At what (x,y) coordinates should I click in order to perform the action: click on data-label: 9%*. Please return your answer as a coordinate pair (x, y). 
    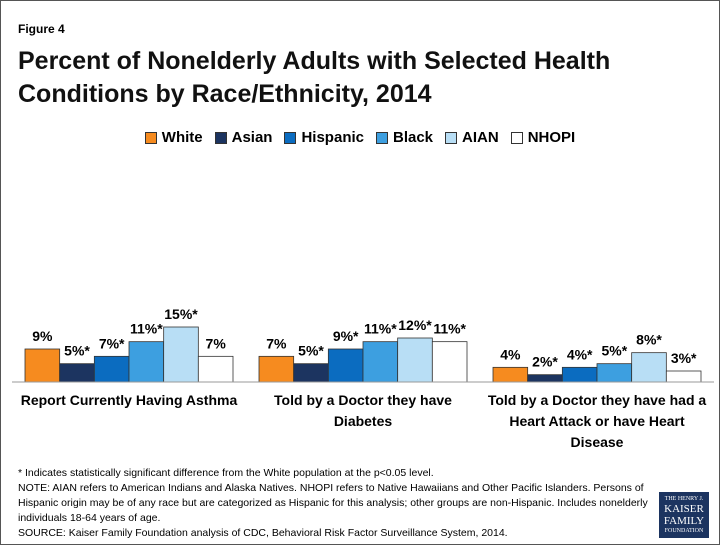
    Looking at the image, I should click on (346, 336).